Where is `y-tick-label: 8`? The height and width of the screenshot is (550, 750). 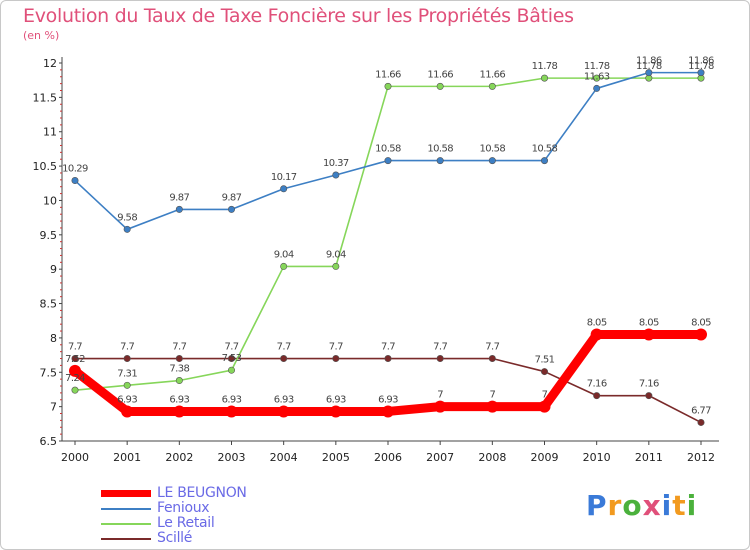 y-tick-label: 8 is located at coordinates (53, 338).